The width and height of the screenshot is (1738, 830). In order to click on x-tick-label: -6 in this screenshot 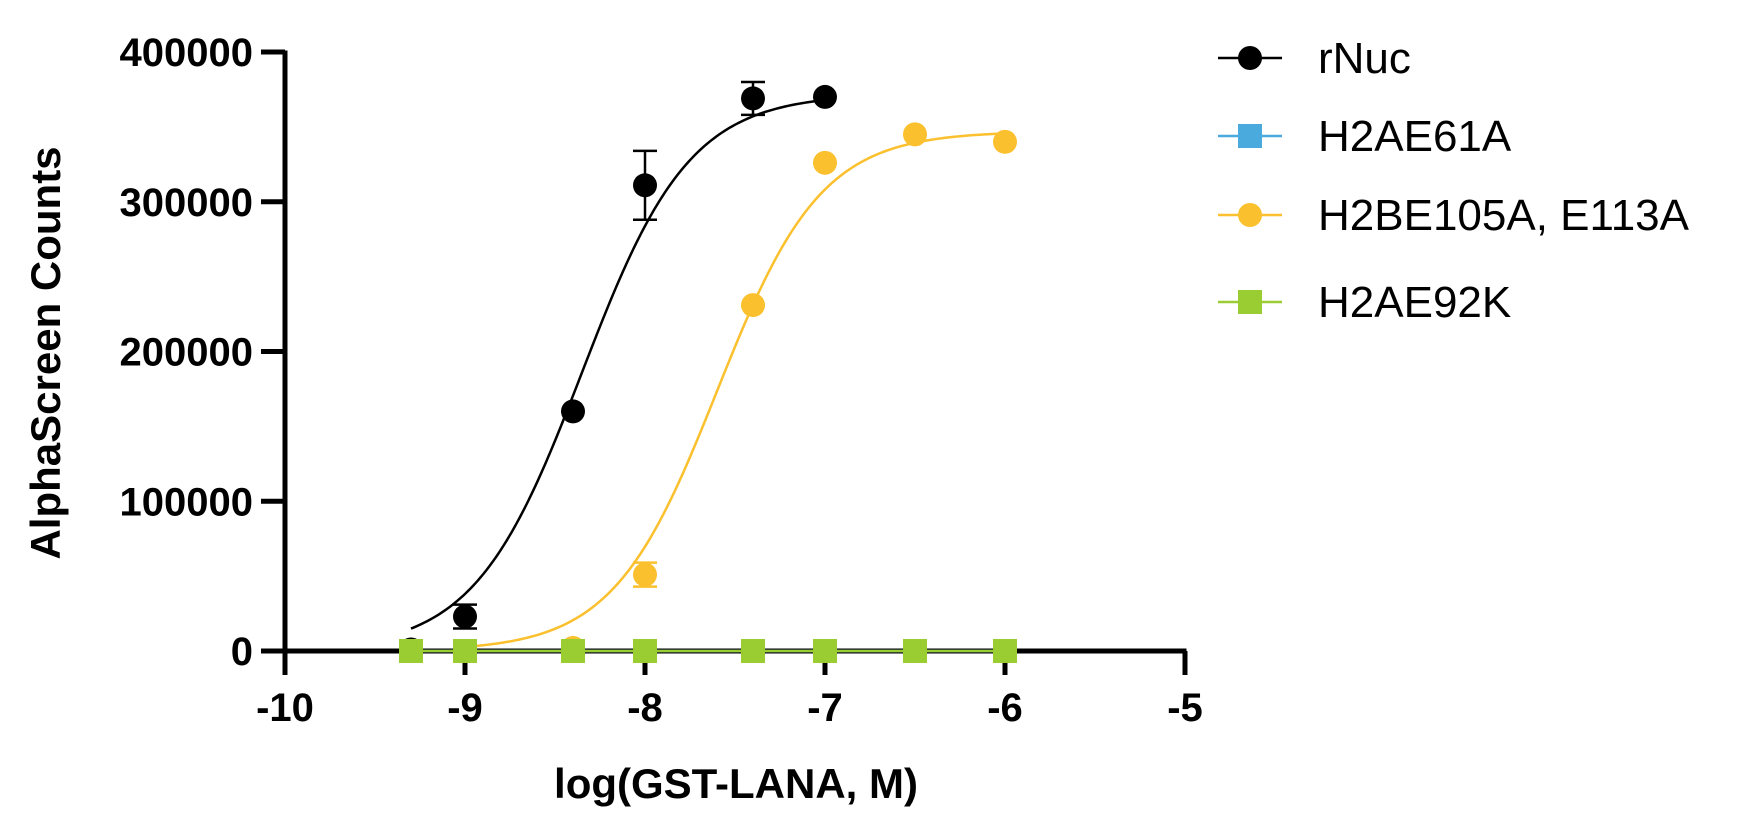, I will do `click(1005, 708)`.